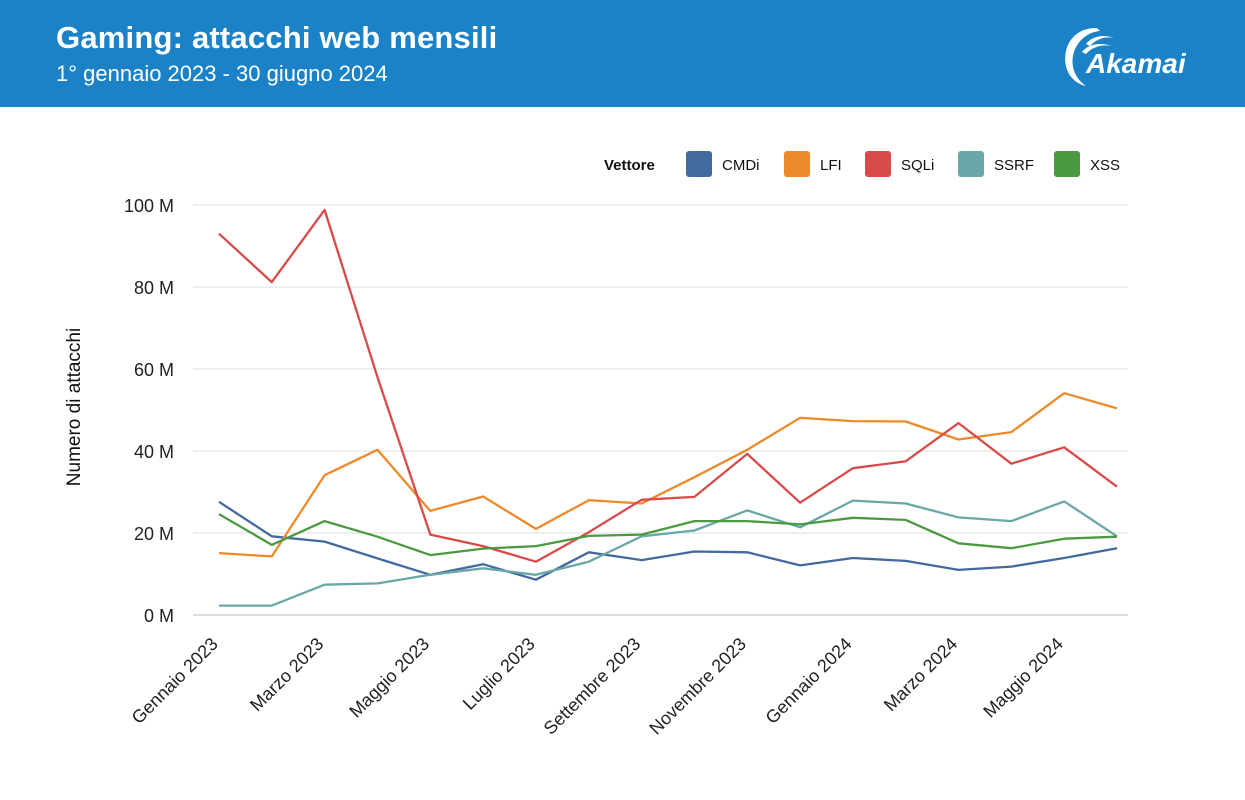 The width and height of the screenshot is (1245, 800). Describe the element at coordinates (592, 686) in the screenshot. I see `x-tick-label: Settembre 2023` at that location.